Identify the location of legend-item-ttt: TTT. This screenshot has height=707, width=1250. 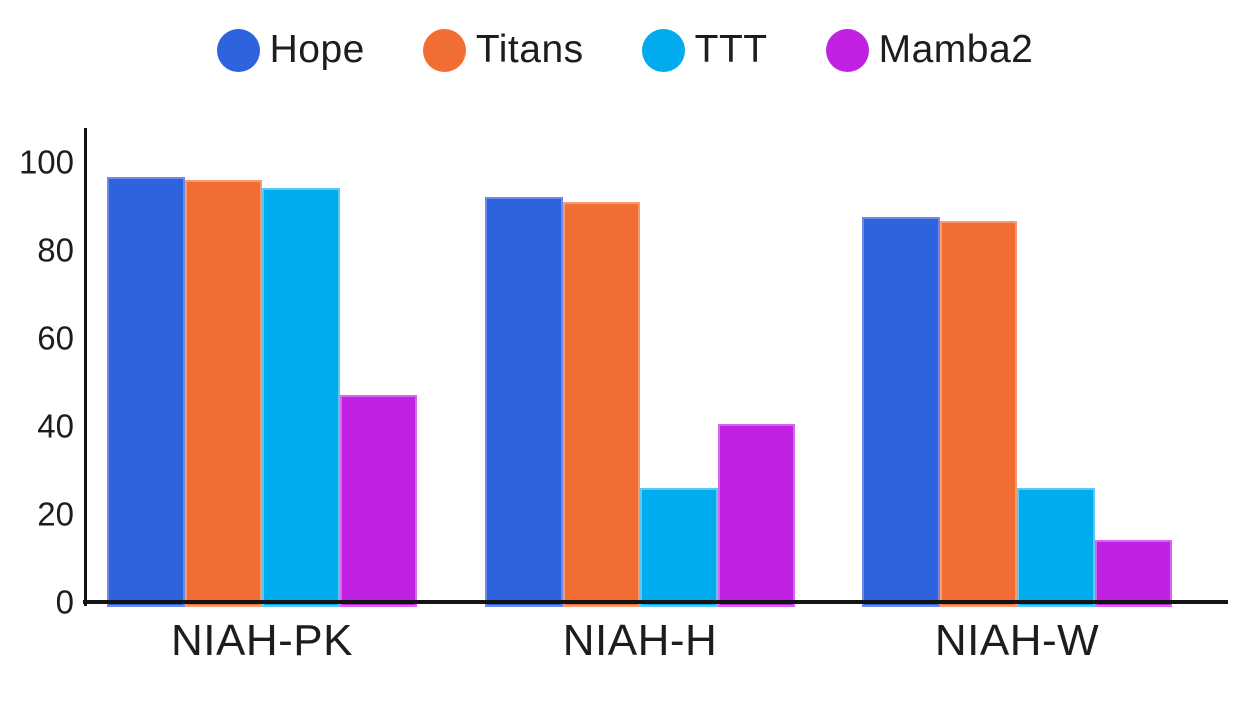
(704, 50).